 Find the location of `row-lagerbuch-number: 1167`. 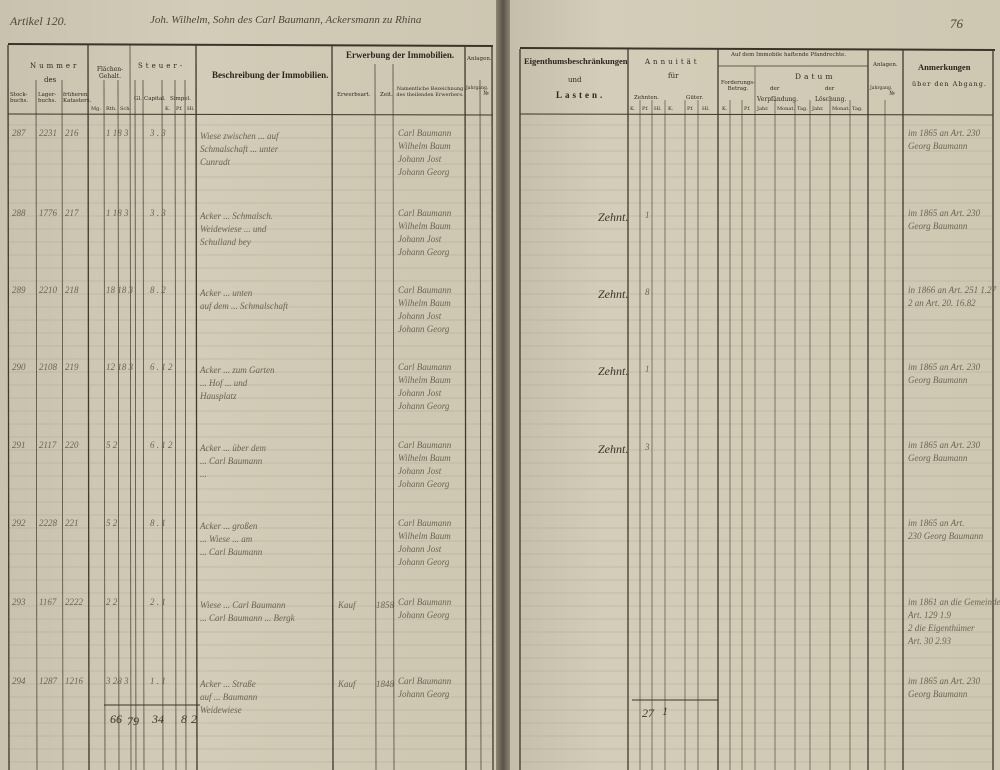

row-lagerbuch-number: 1167 is located at coordinates (48, 602).